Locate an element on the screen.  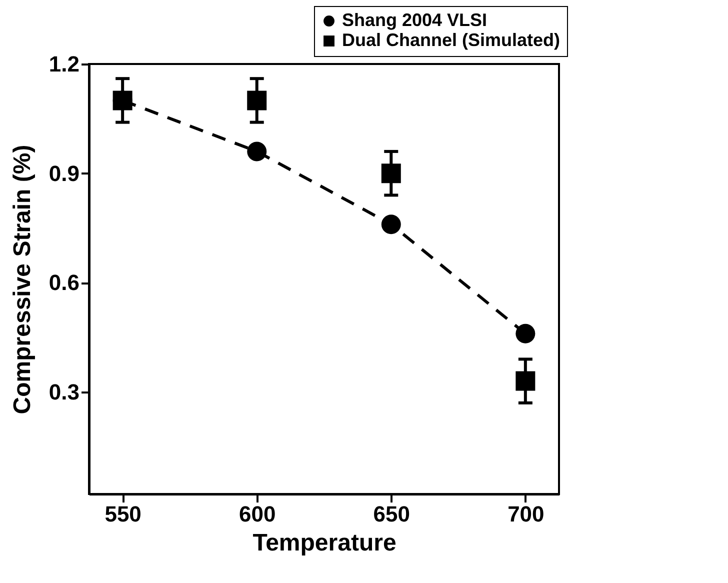
x-tick-label: 650 is located at coordinates (391, 514).